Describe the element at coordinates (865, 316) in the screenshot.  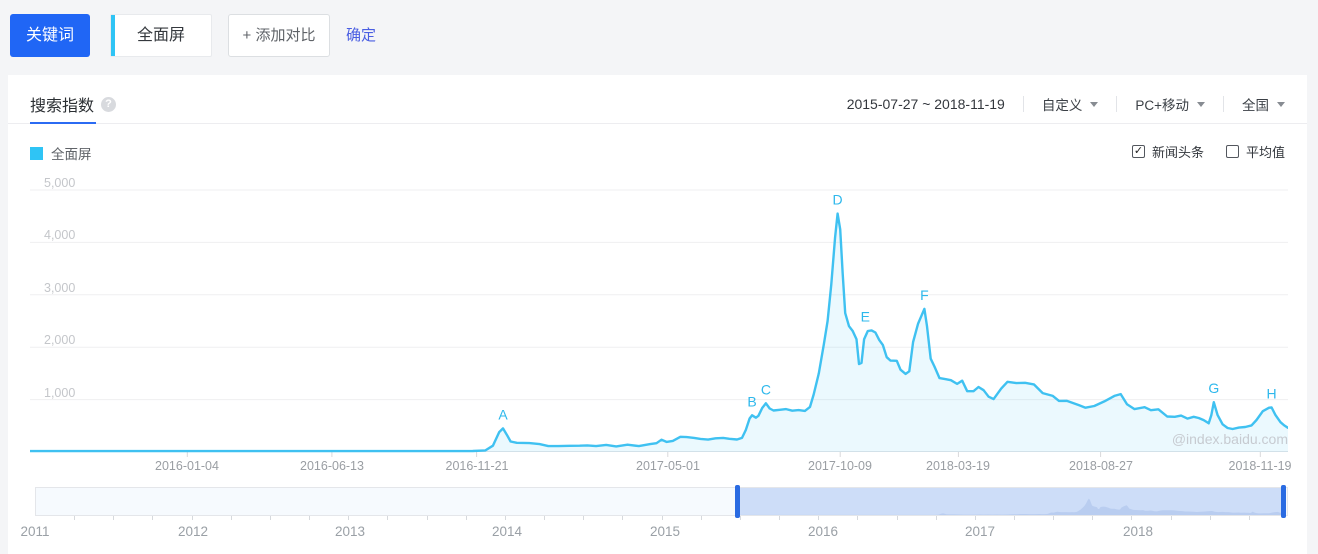
I see `marker-label-E: E` at that location.